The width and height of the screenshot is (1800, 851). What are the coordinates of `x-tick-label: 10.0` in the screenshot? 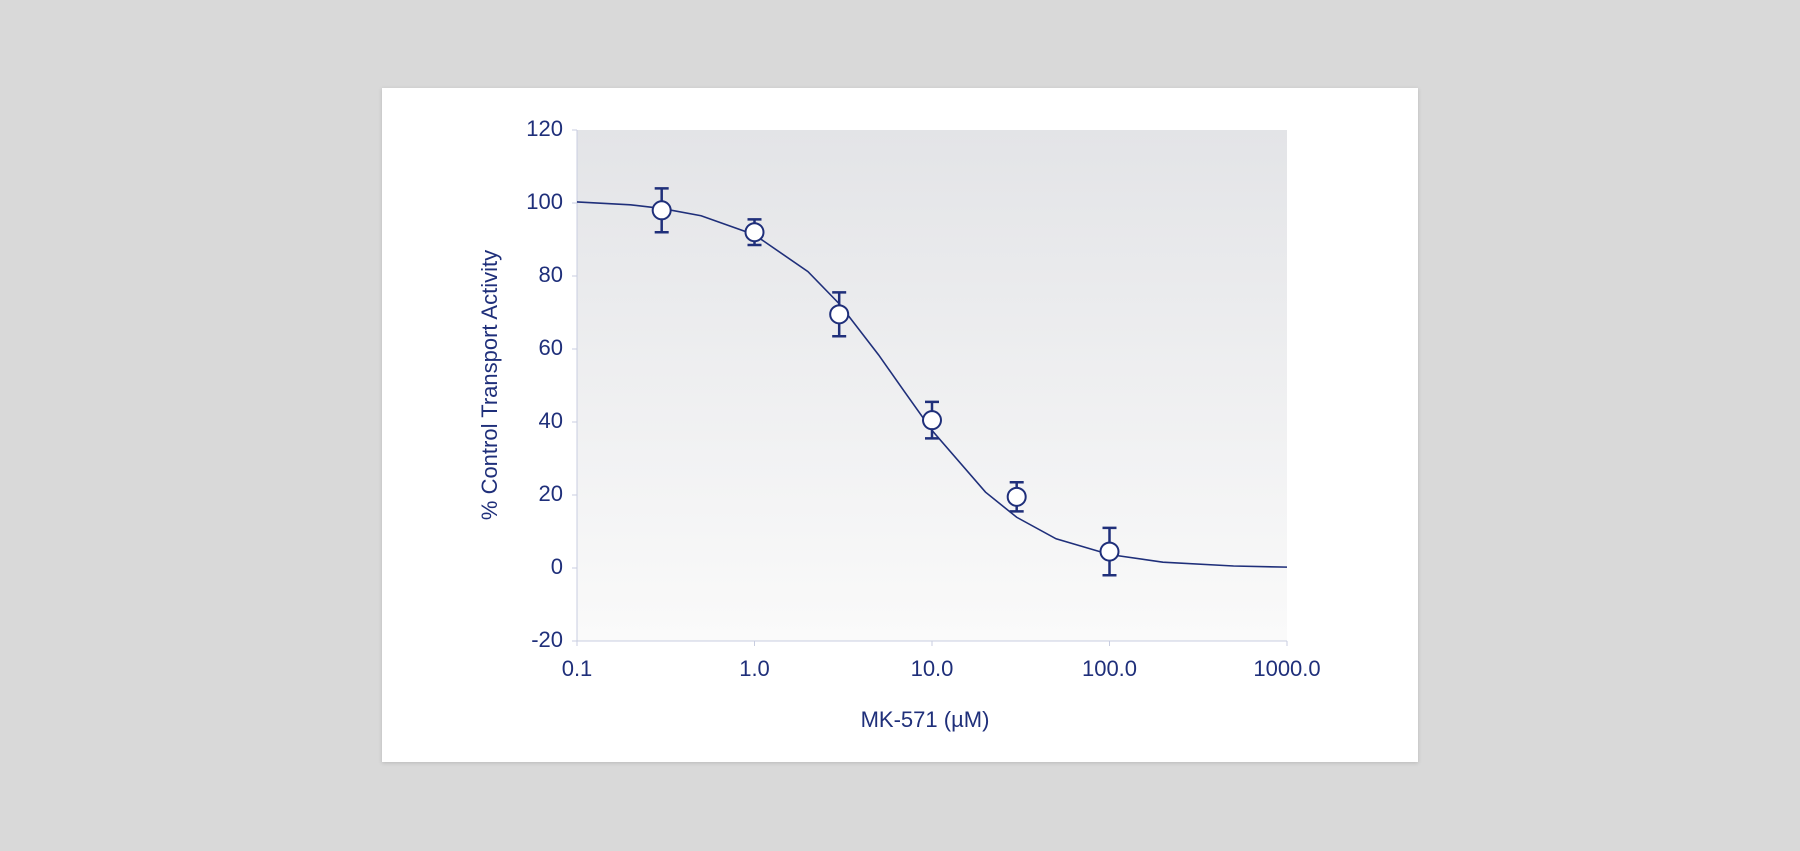 It's located at (932, 668).